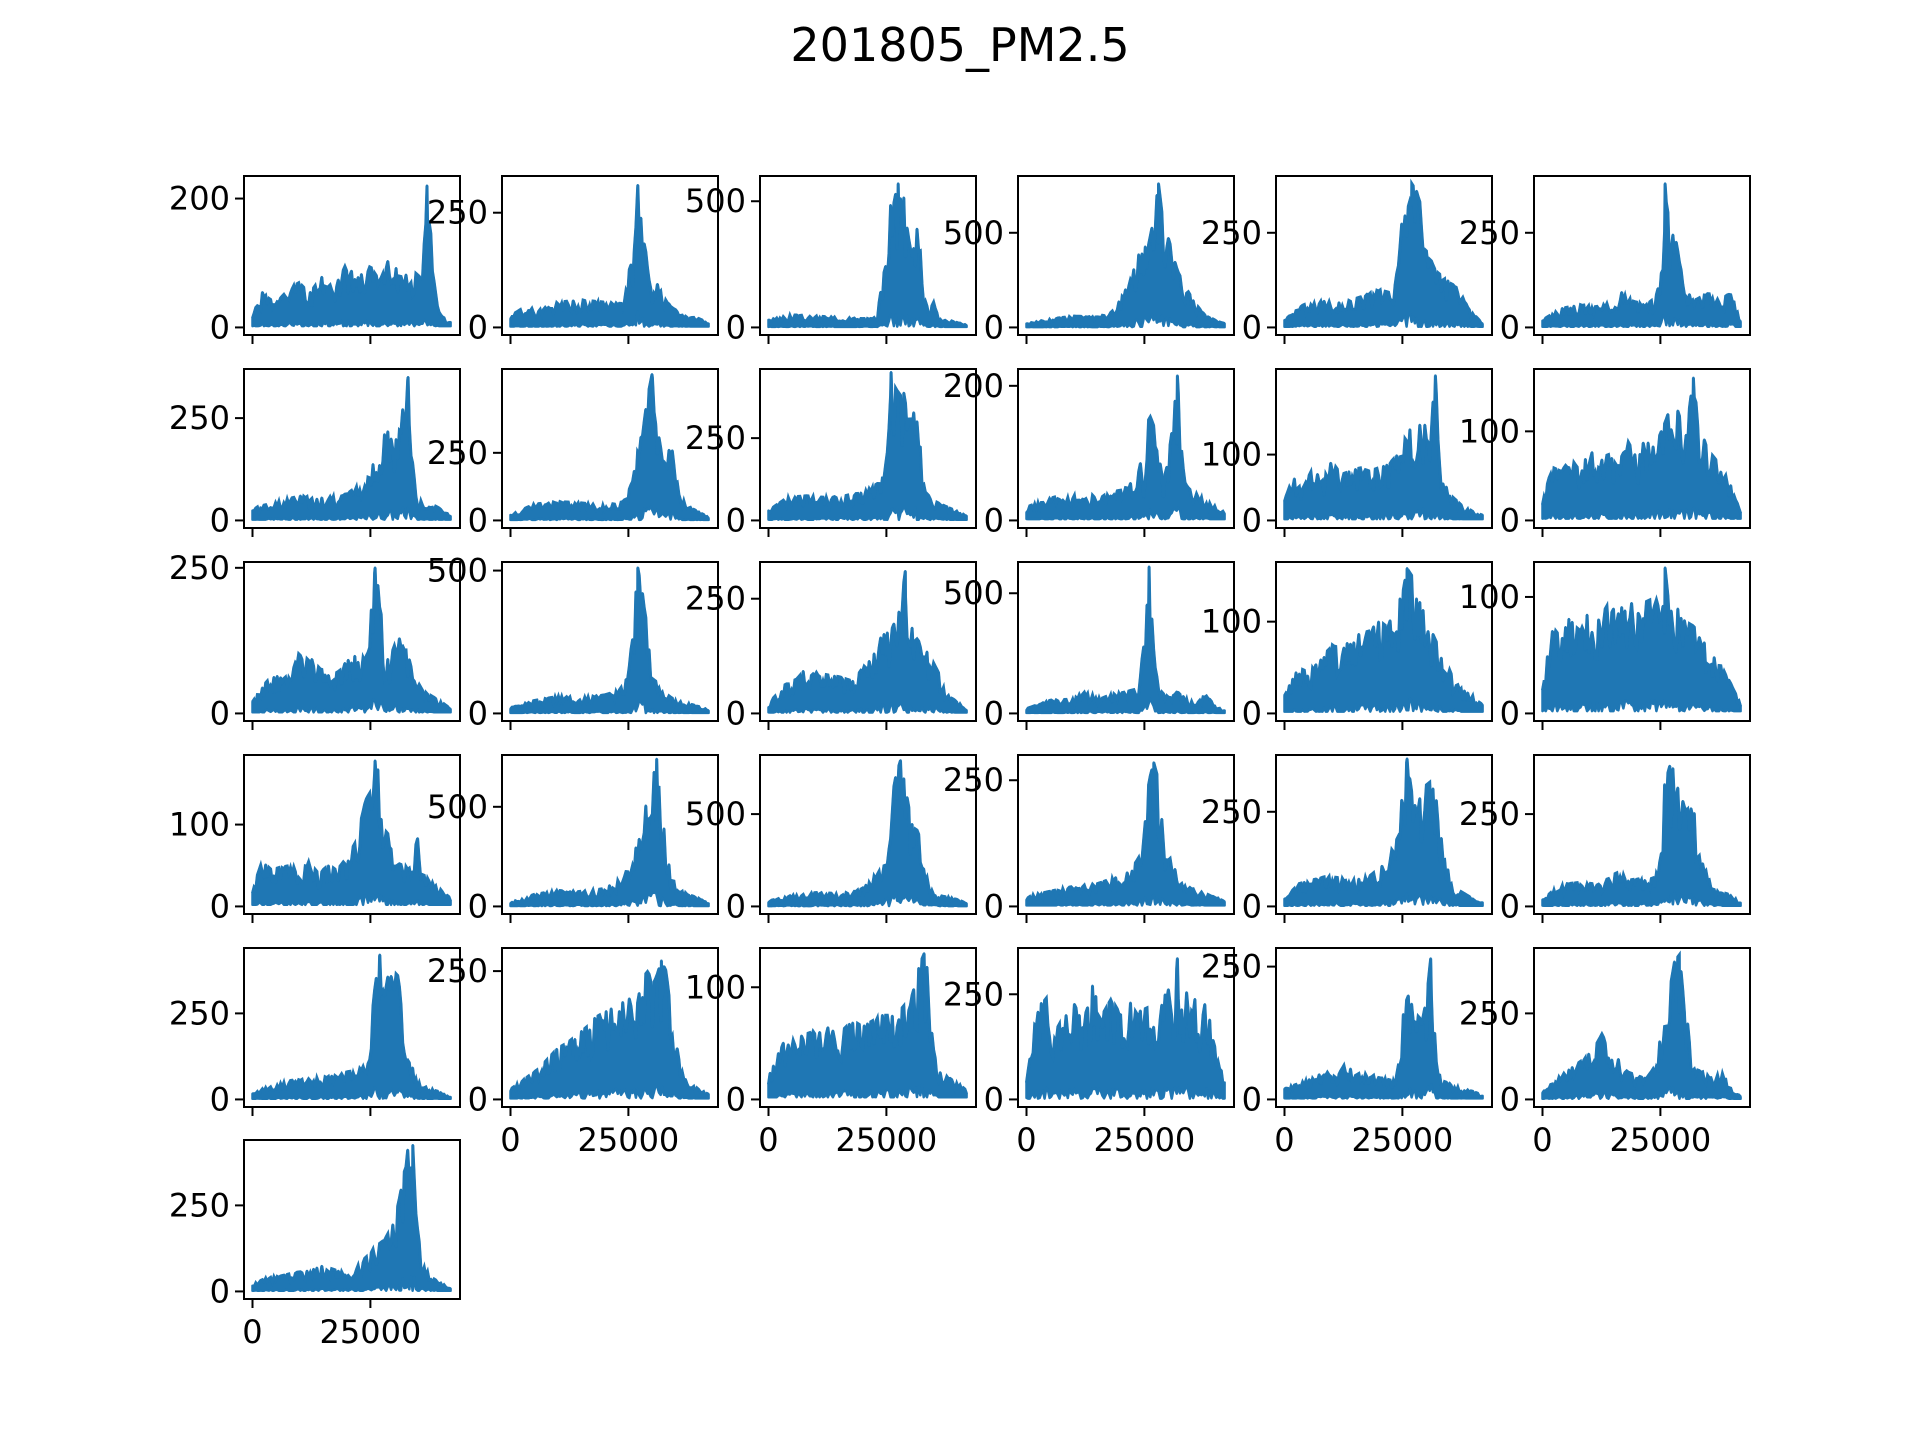 Image resolution: width=1920 pixels, height=1440 pixels. Describe the element at coordinates (573, 642) in the screenshot. I see `subplot-panel: 0 500` at that location.